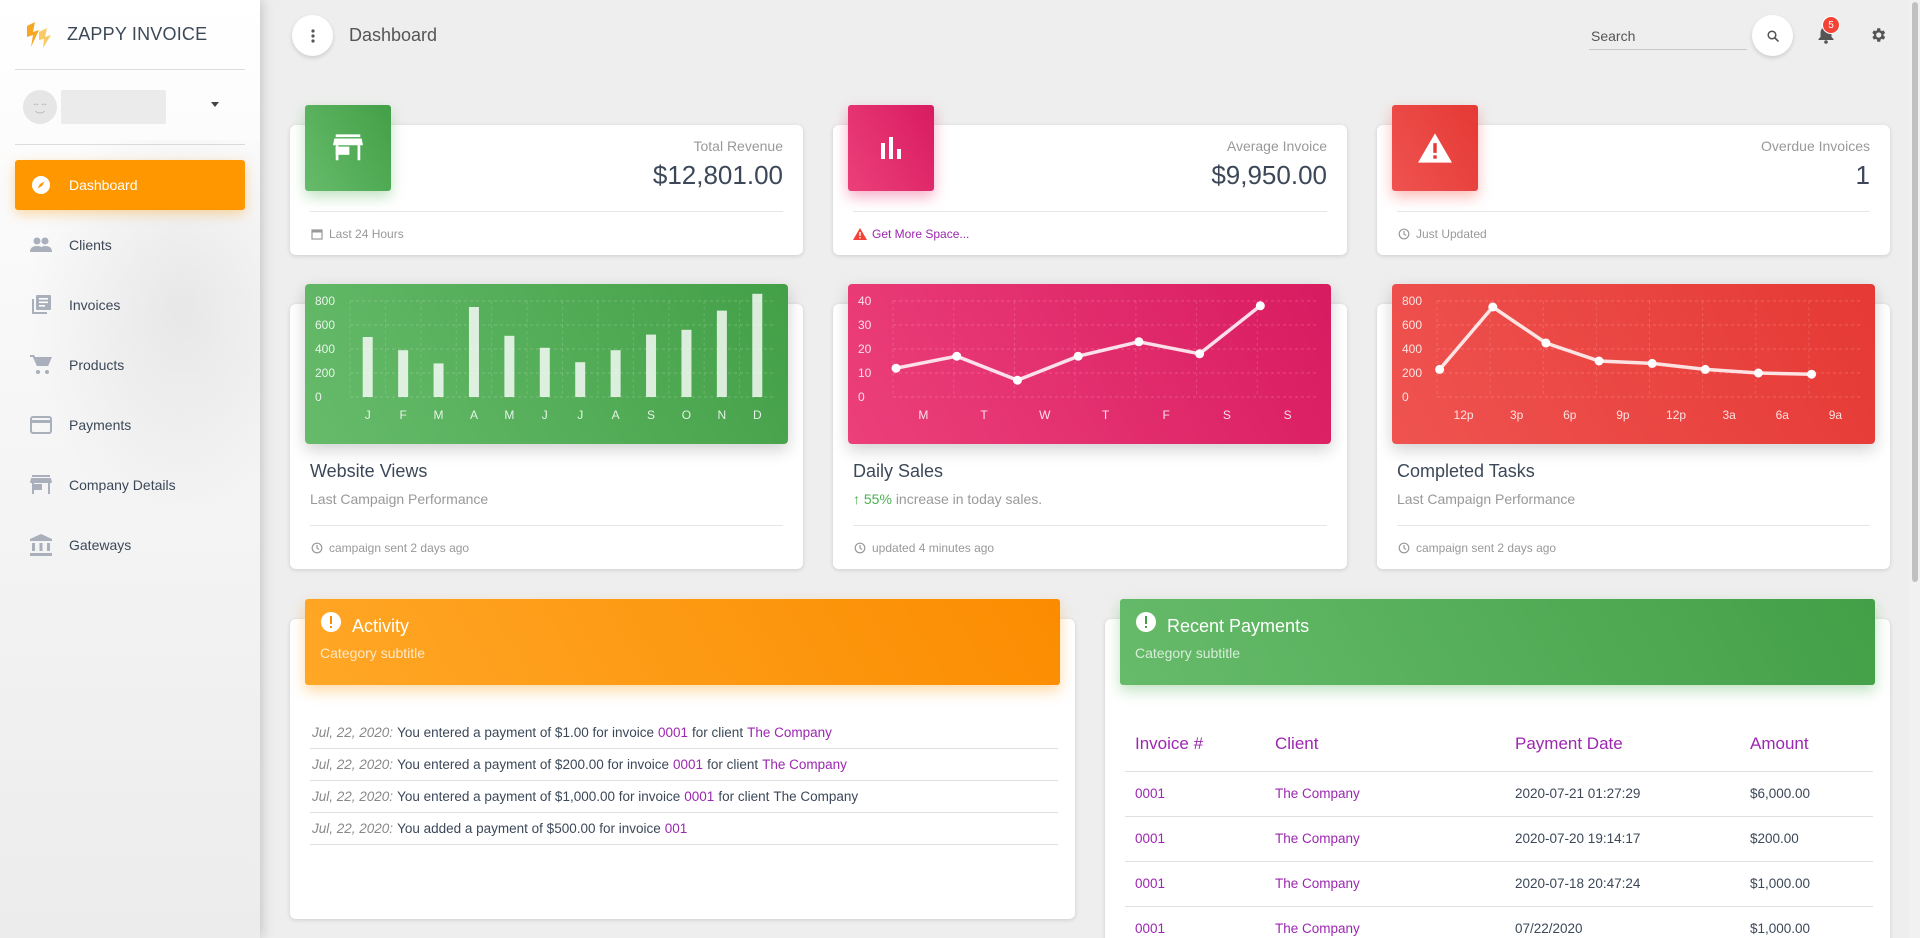 The width and height of the screenshot is (1920, 938). I want to click on x-tick-label: J, so click(580, 415).